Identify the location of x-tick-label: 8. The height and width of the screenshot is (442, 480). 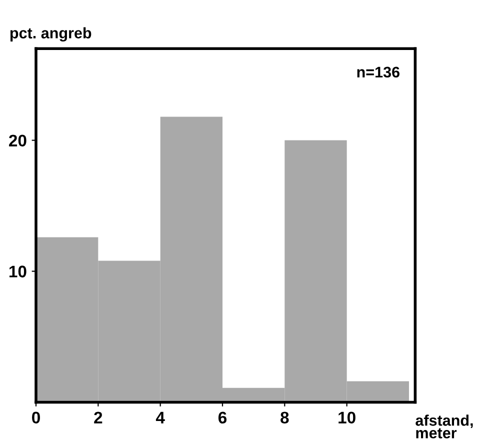
(284, 418).